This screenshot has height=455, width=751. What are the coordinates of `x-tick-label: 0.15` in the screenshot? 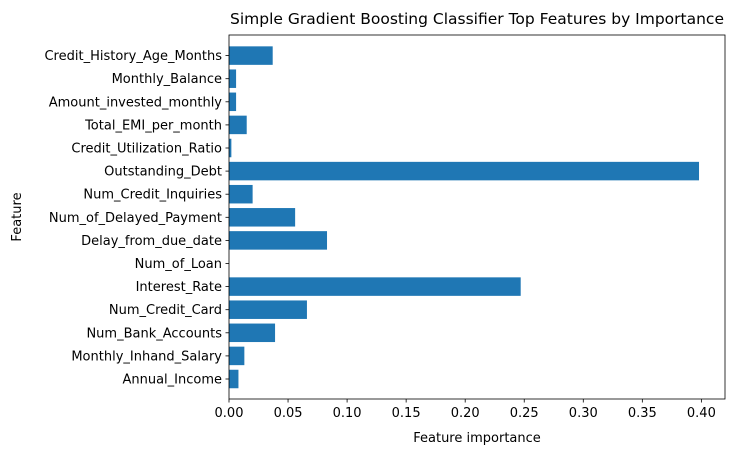 It's located at (406, 413).